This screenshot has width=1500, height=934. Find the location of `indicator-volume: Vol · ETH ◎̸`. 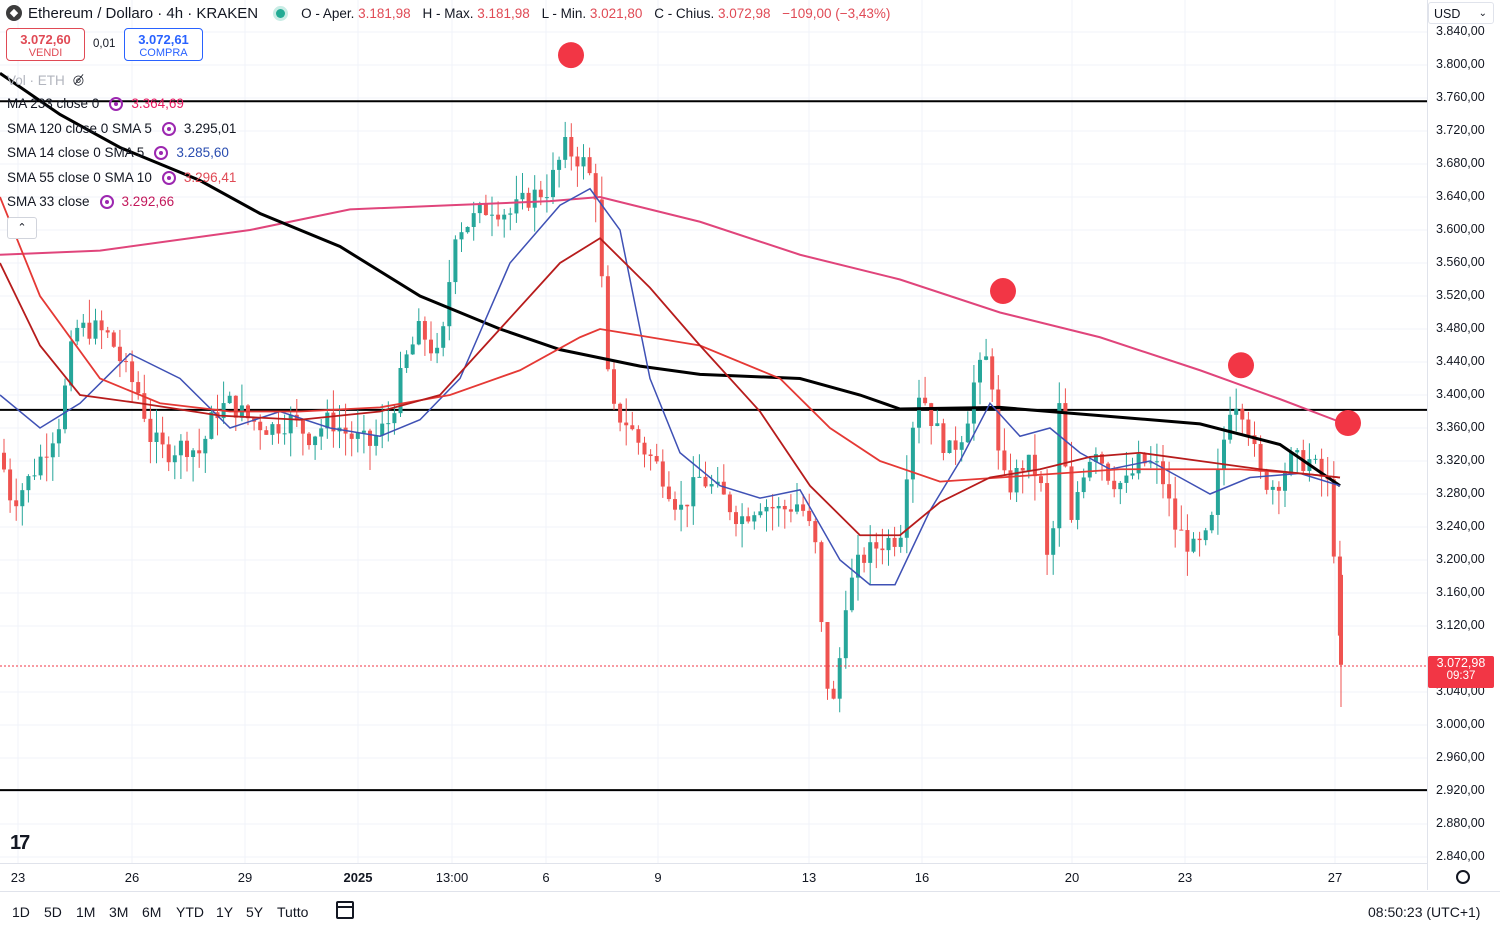

indicator-volume: Vol · ETH ◎̸ is located at coordinates (45, 80).